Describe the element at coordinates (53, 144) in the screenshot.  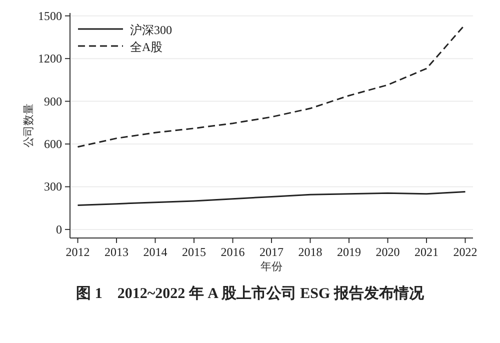
I see `y-tick-label: 600` at that location.